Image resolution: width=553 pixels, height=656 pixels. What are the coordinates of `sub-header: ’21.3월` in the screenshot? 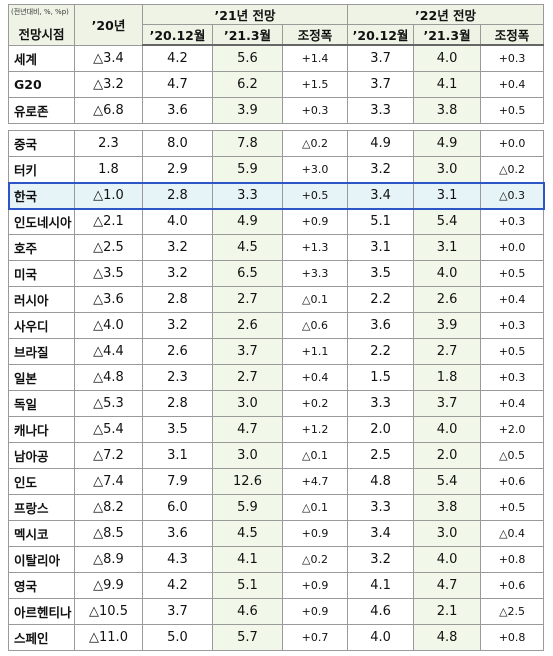 It's located at (447, 35).